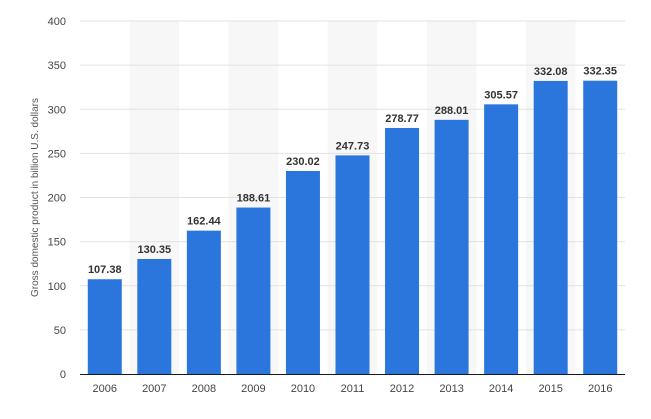 This screenshot has width=651, height=419. Describe the element at coordinates (353, 146) in the screenshot. I see `data-label-2011: 247.73` at that location.